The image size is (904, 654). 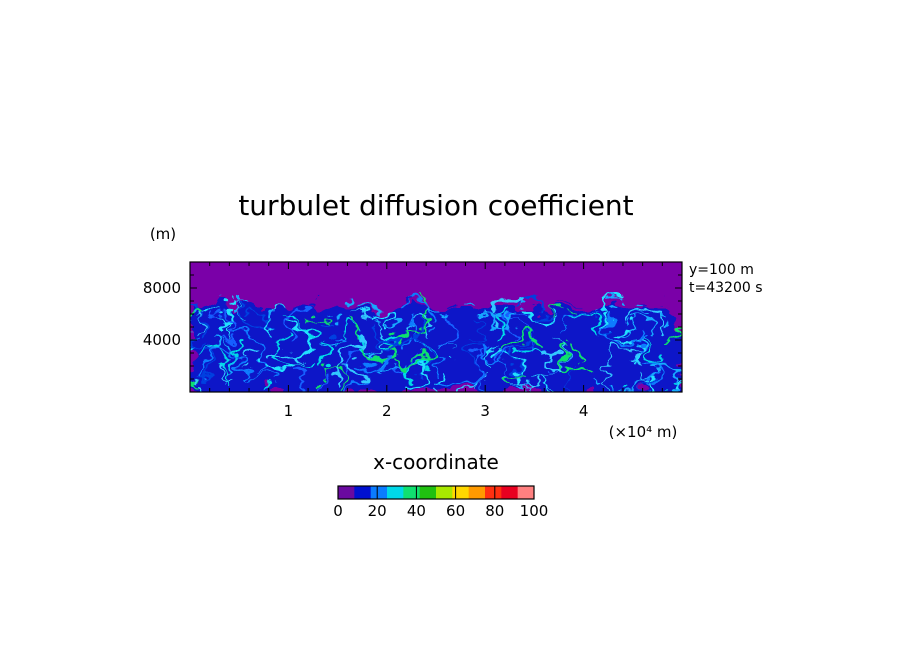 I want to click on y-unit-label: (m), so click(x=163, y=234).